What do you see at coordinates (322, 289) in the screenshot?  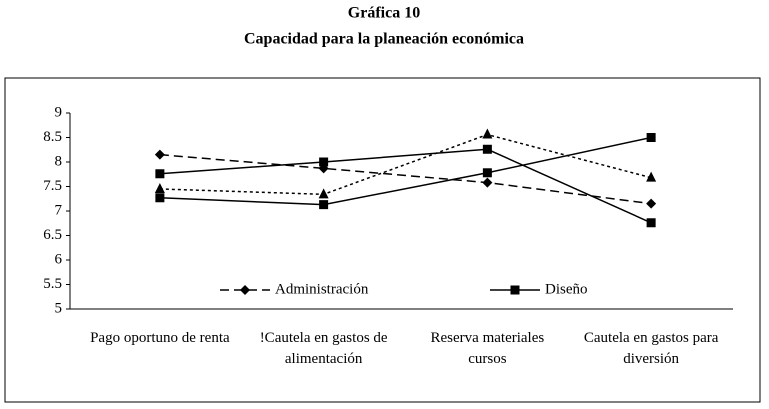 I see `legend-label: Administración` at bounding box center [322, 289].